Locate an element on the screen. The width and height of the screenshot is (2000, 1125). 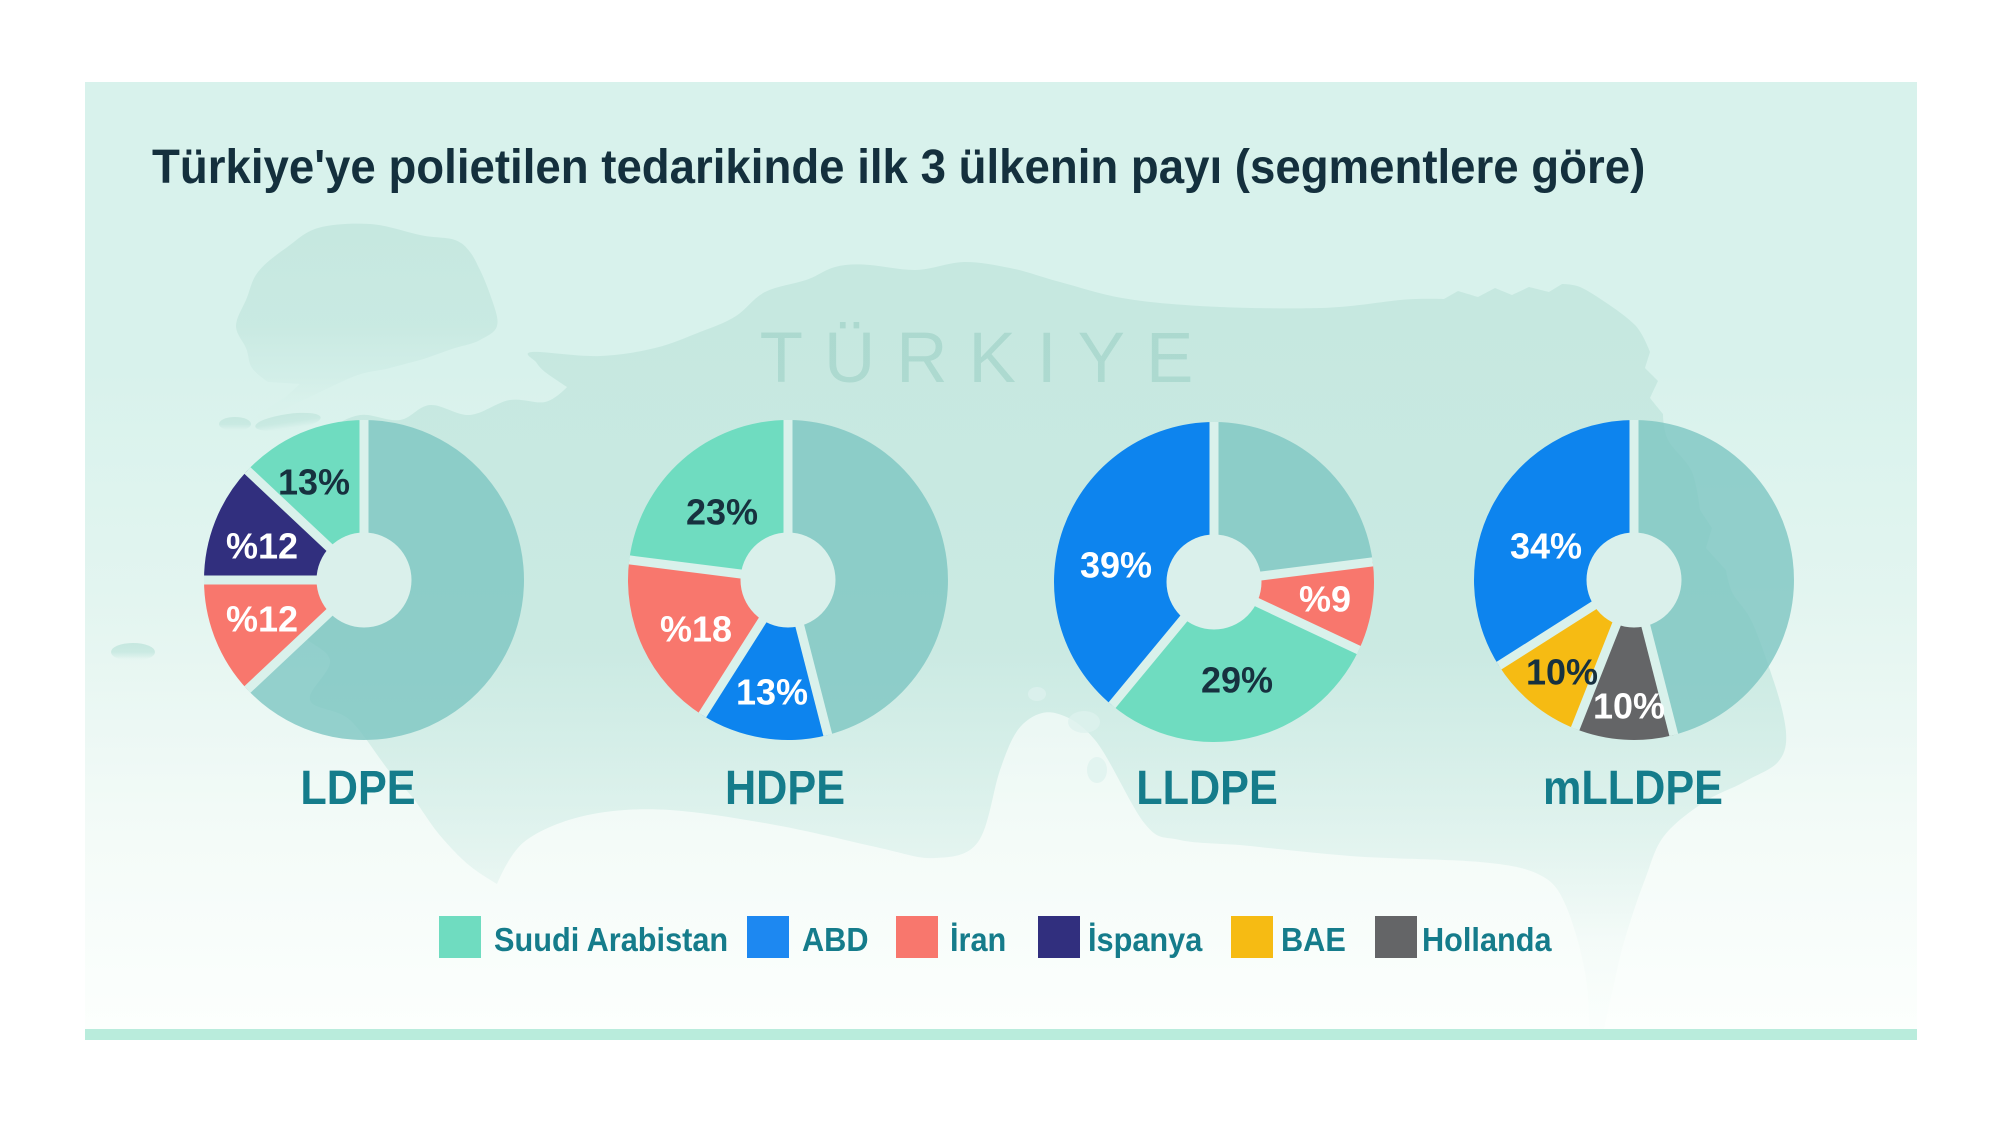
svg-text: 34% is located at coordinates (1546, 546).